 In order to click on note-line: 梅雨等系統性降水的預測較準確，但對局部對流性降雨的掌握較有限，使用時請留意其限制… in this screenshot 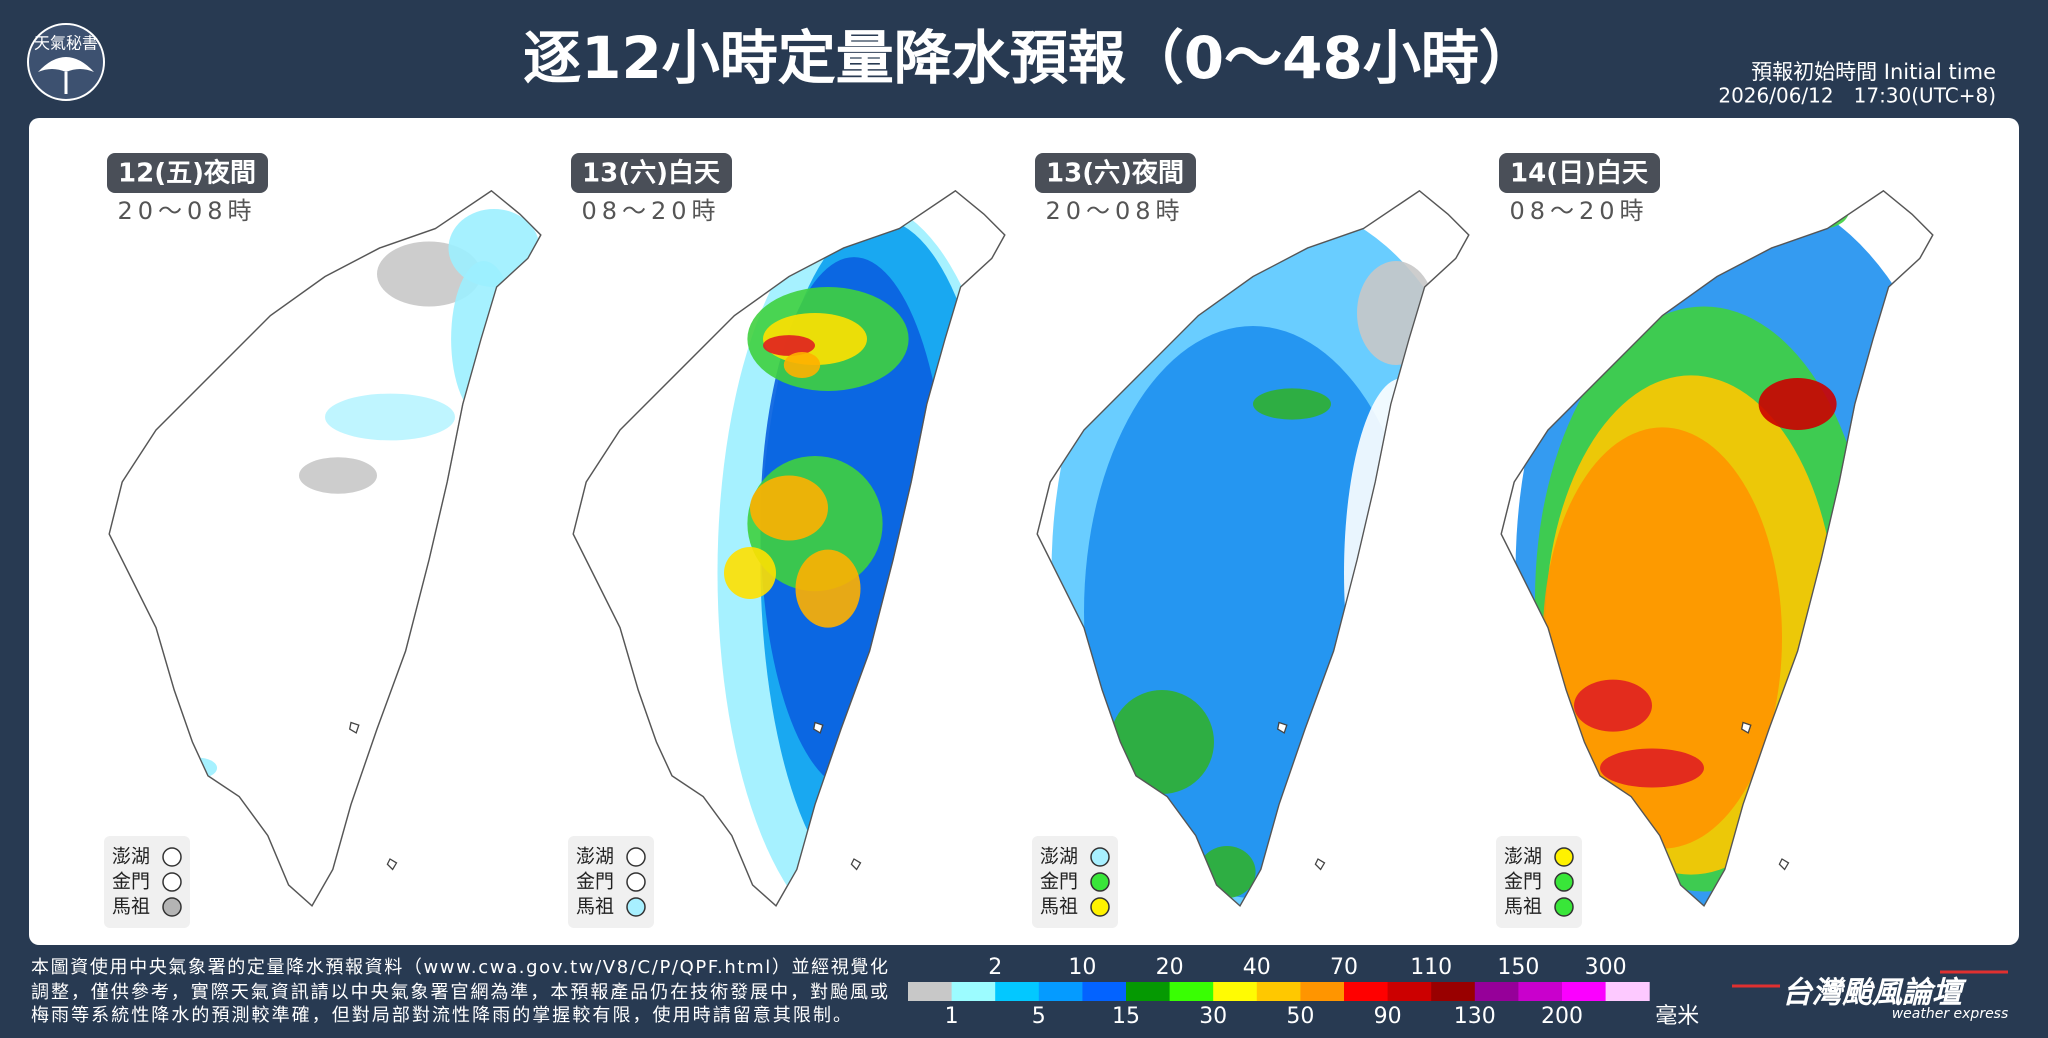, I will do `click(441, 1015)`.